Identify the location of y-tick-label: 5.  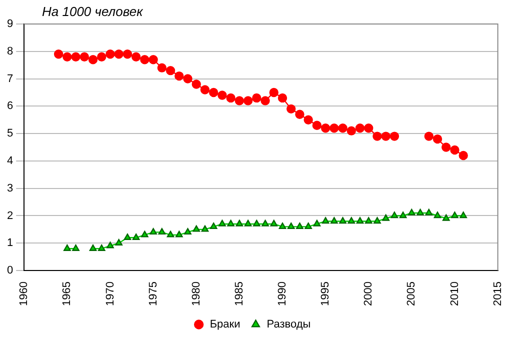
(10, 134).